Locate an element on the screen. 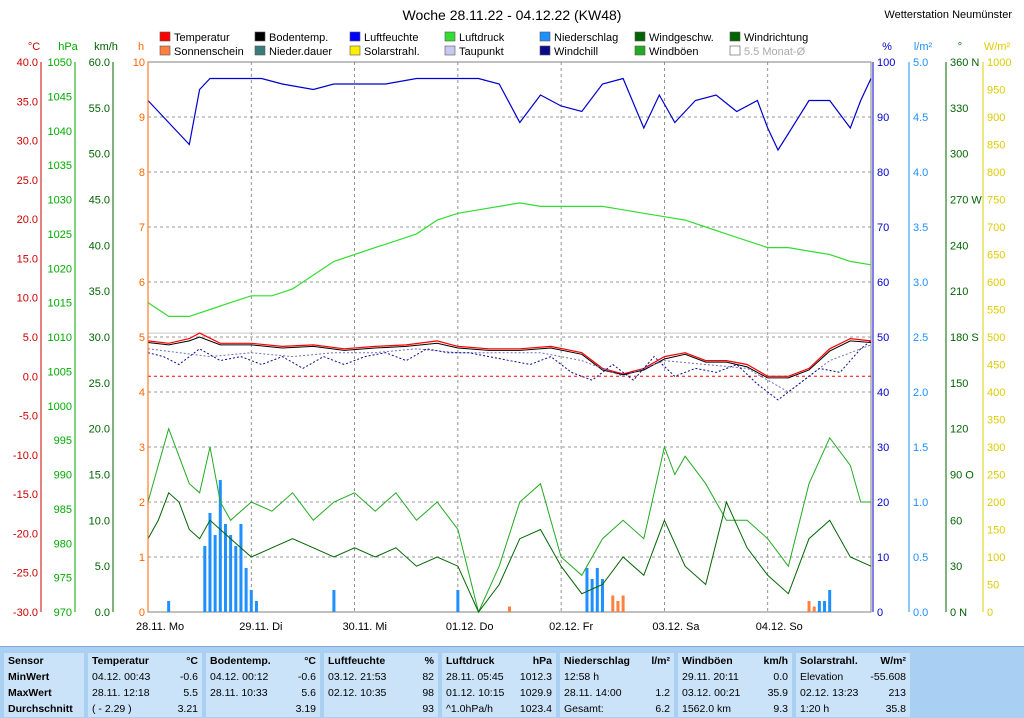 The height and width of the screenshot is (718, 1024). day-label: 03.12. Sa is located at coordinates (676, 627).